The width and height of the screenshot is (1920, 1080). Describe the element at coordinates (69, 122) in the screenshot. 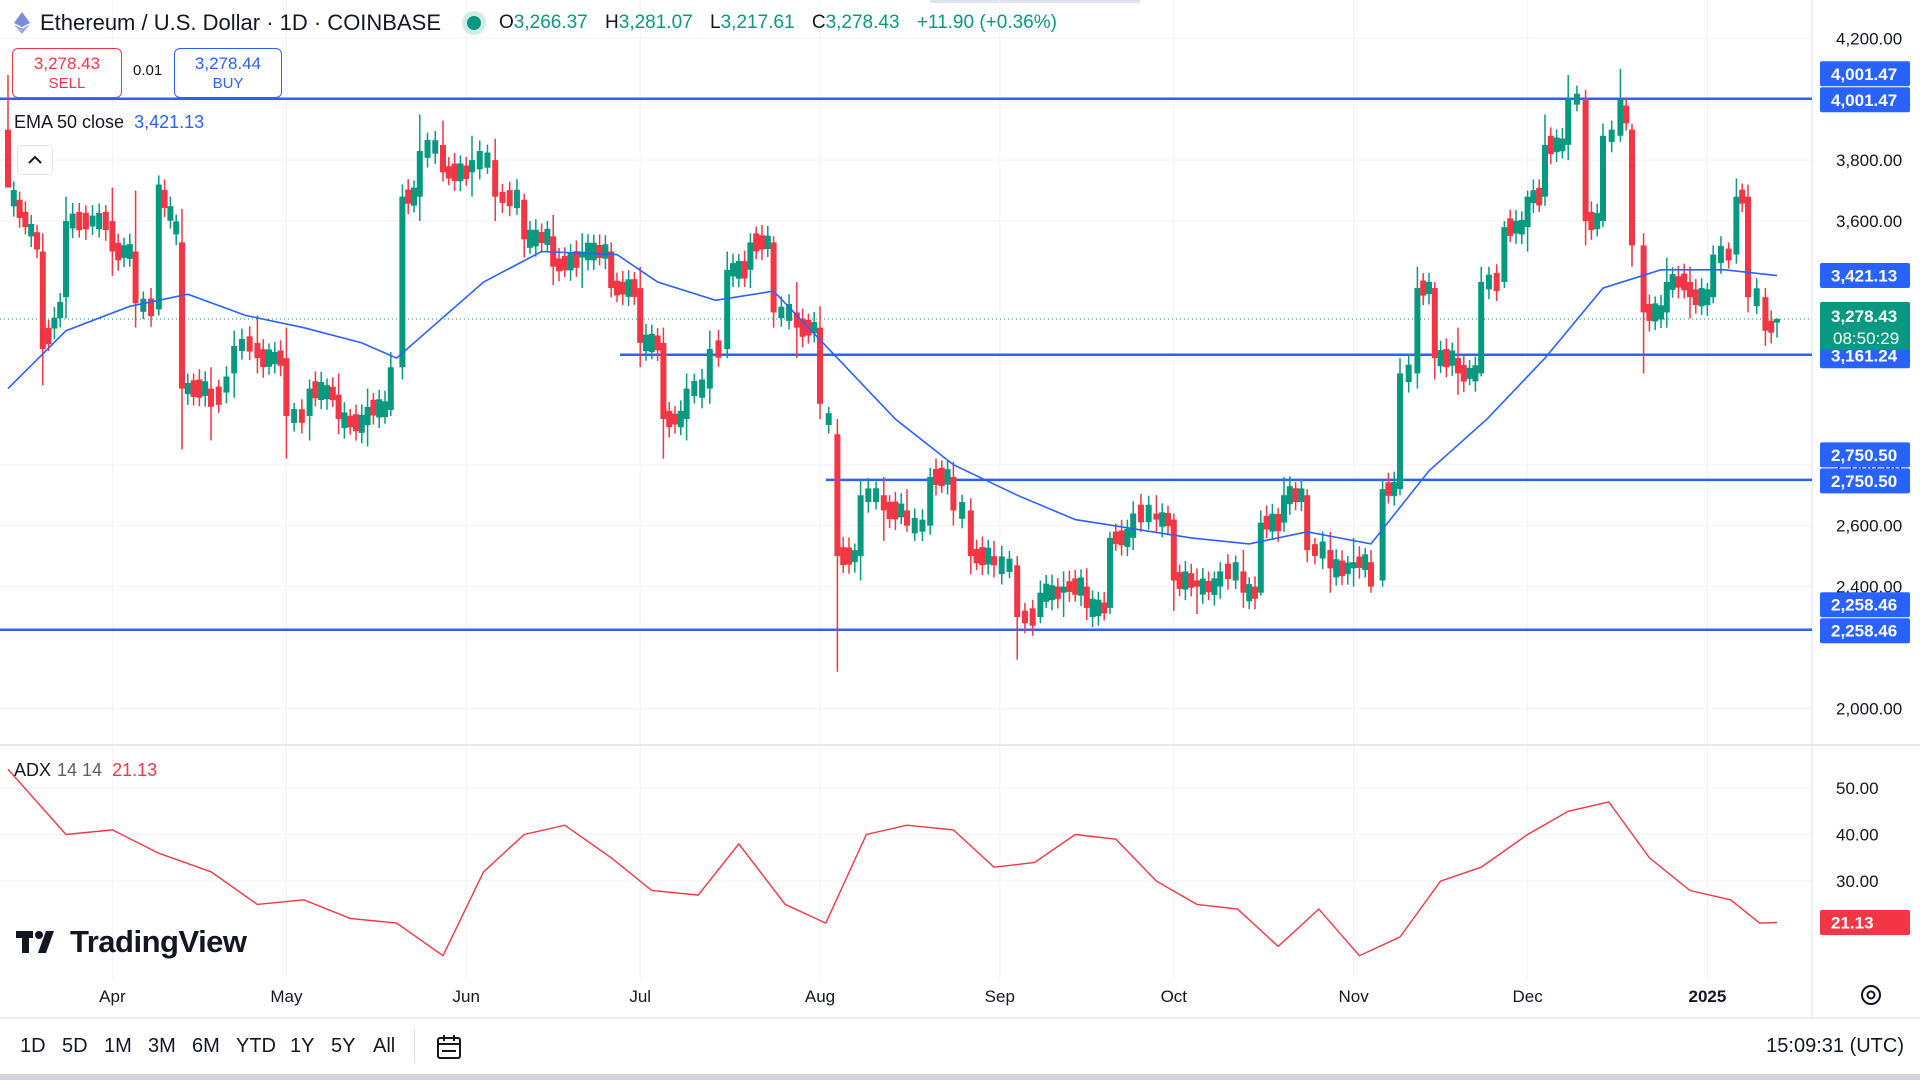

I see `ema-legend-name: EMA 50 close` at that location.